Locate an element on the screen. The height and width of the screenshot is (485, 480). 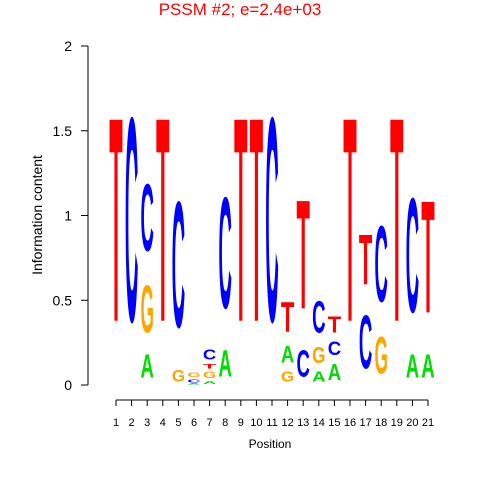
x-tick-label: 12 is located at coordinates (287, 423).